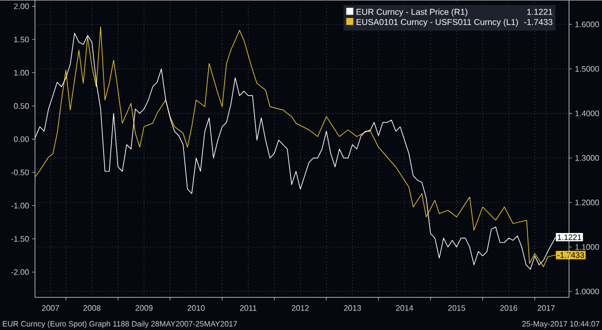 This screenshot has height=330, width=602. I want to click on y-tick-label: 1.00, so click(21, 73).